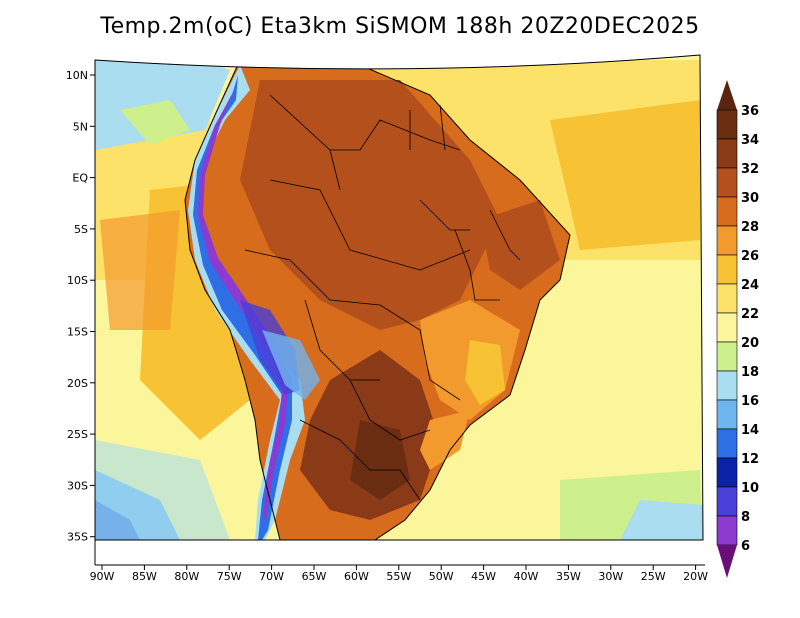 This screenshot has height=618, width=800. I want to click on colorbar-label: 34, so click(750, 140).